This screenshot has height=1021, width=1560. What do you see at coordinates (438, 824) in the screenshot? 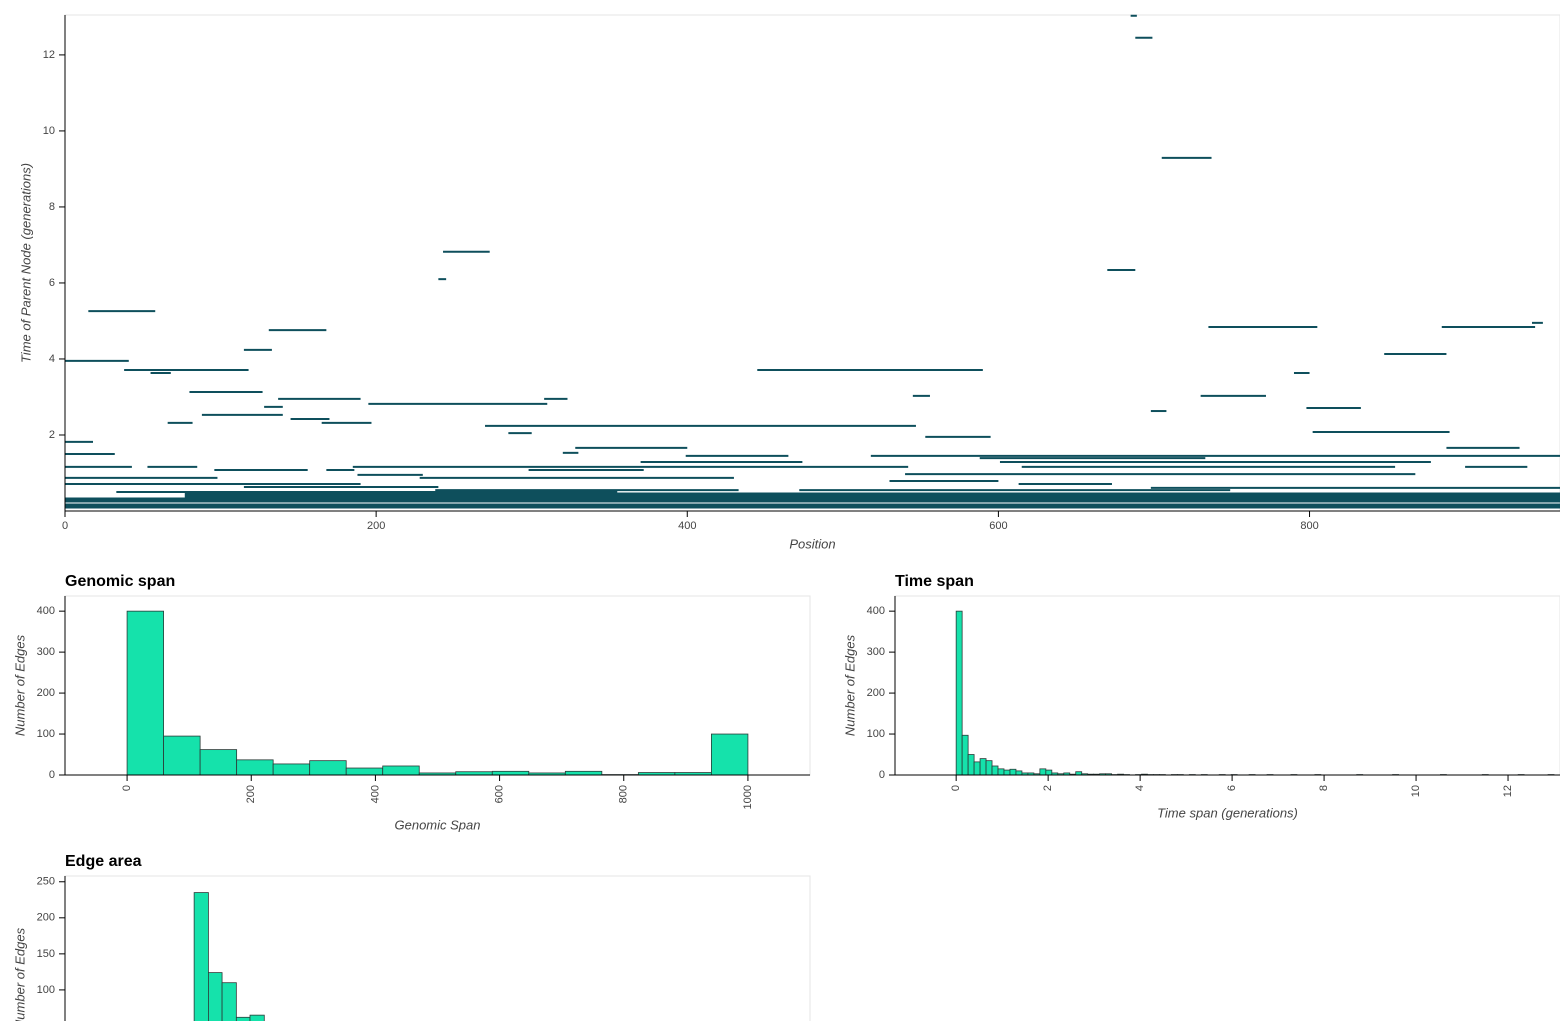
I see `x-axis-label: Genomic Span` at bounding box center [438, 824].